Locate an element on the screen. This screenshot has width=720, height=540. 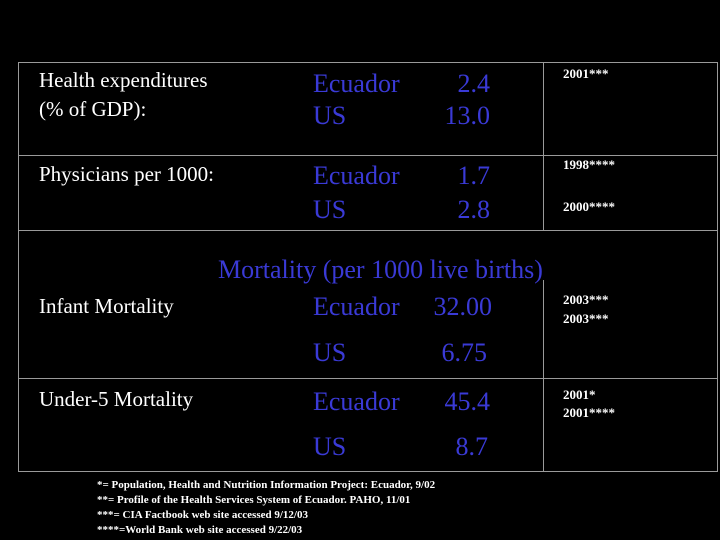
health-expenditures-source-note: 2001*** is located at coordinates (586, 73).